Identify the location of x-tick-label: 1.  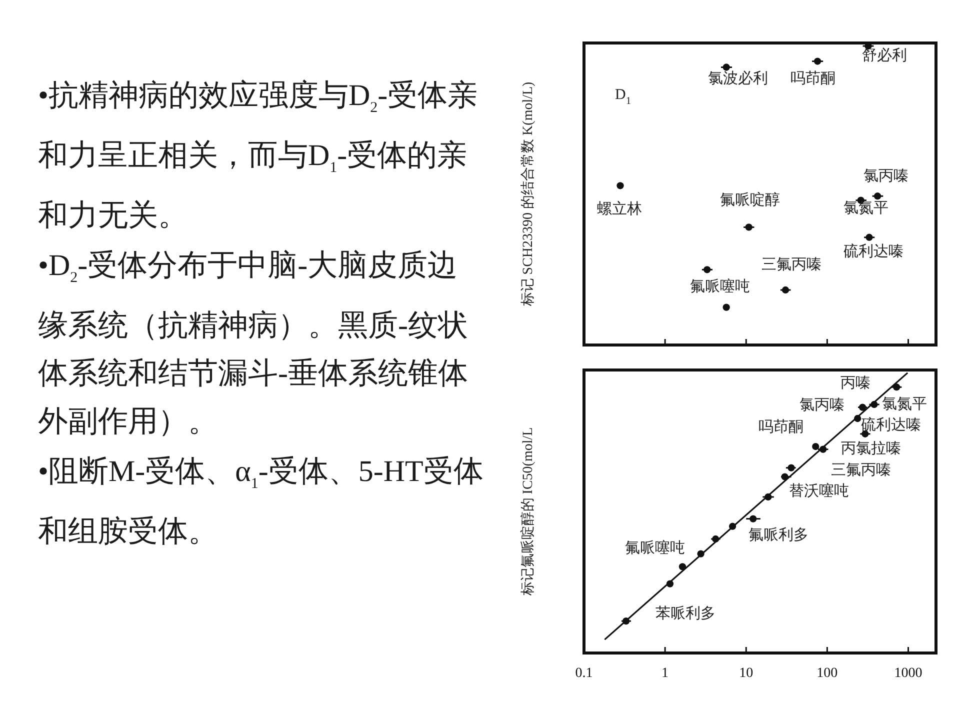
(665, 673).